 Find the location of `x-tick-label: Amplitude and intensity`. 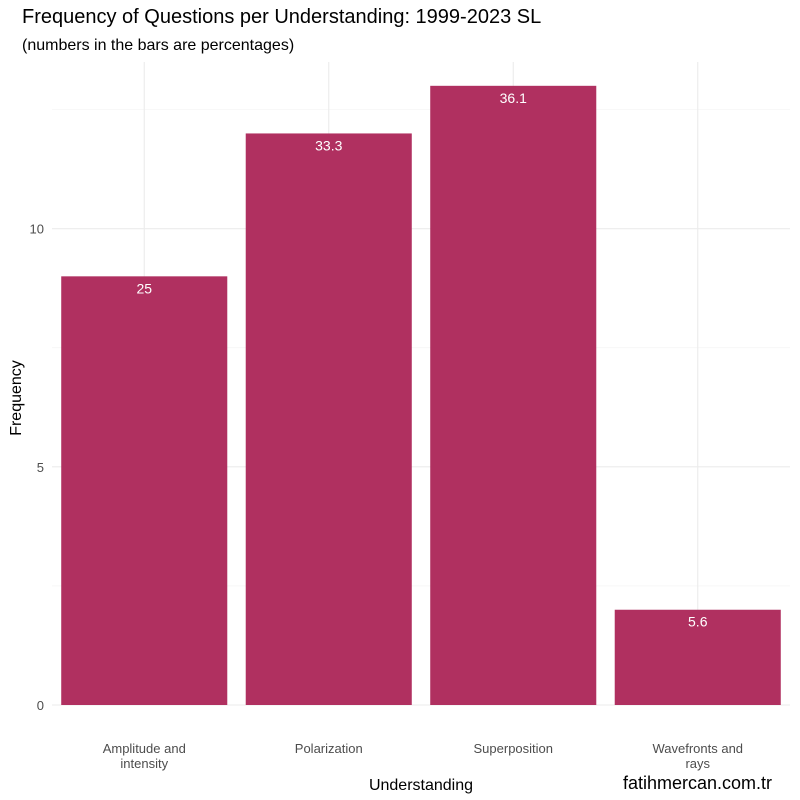

x-tick-label: Amplitude and intensity is located at coordinates (144, 756).